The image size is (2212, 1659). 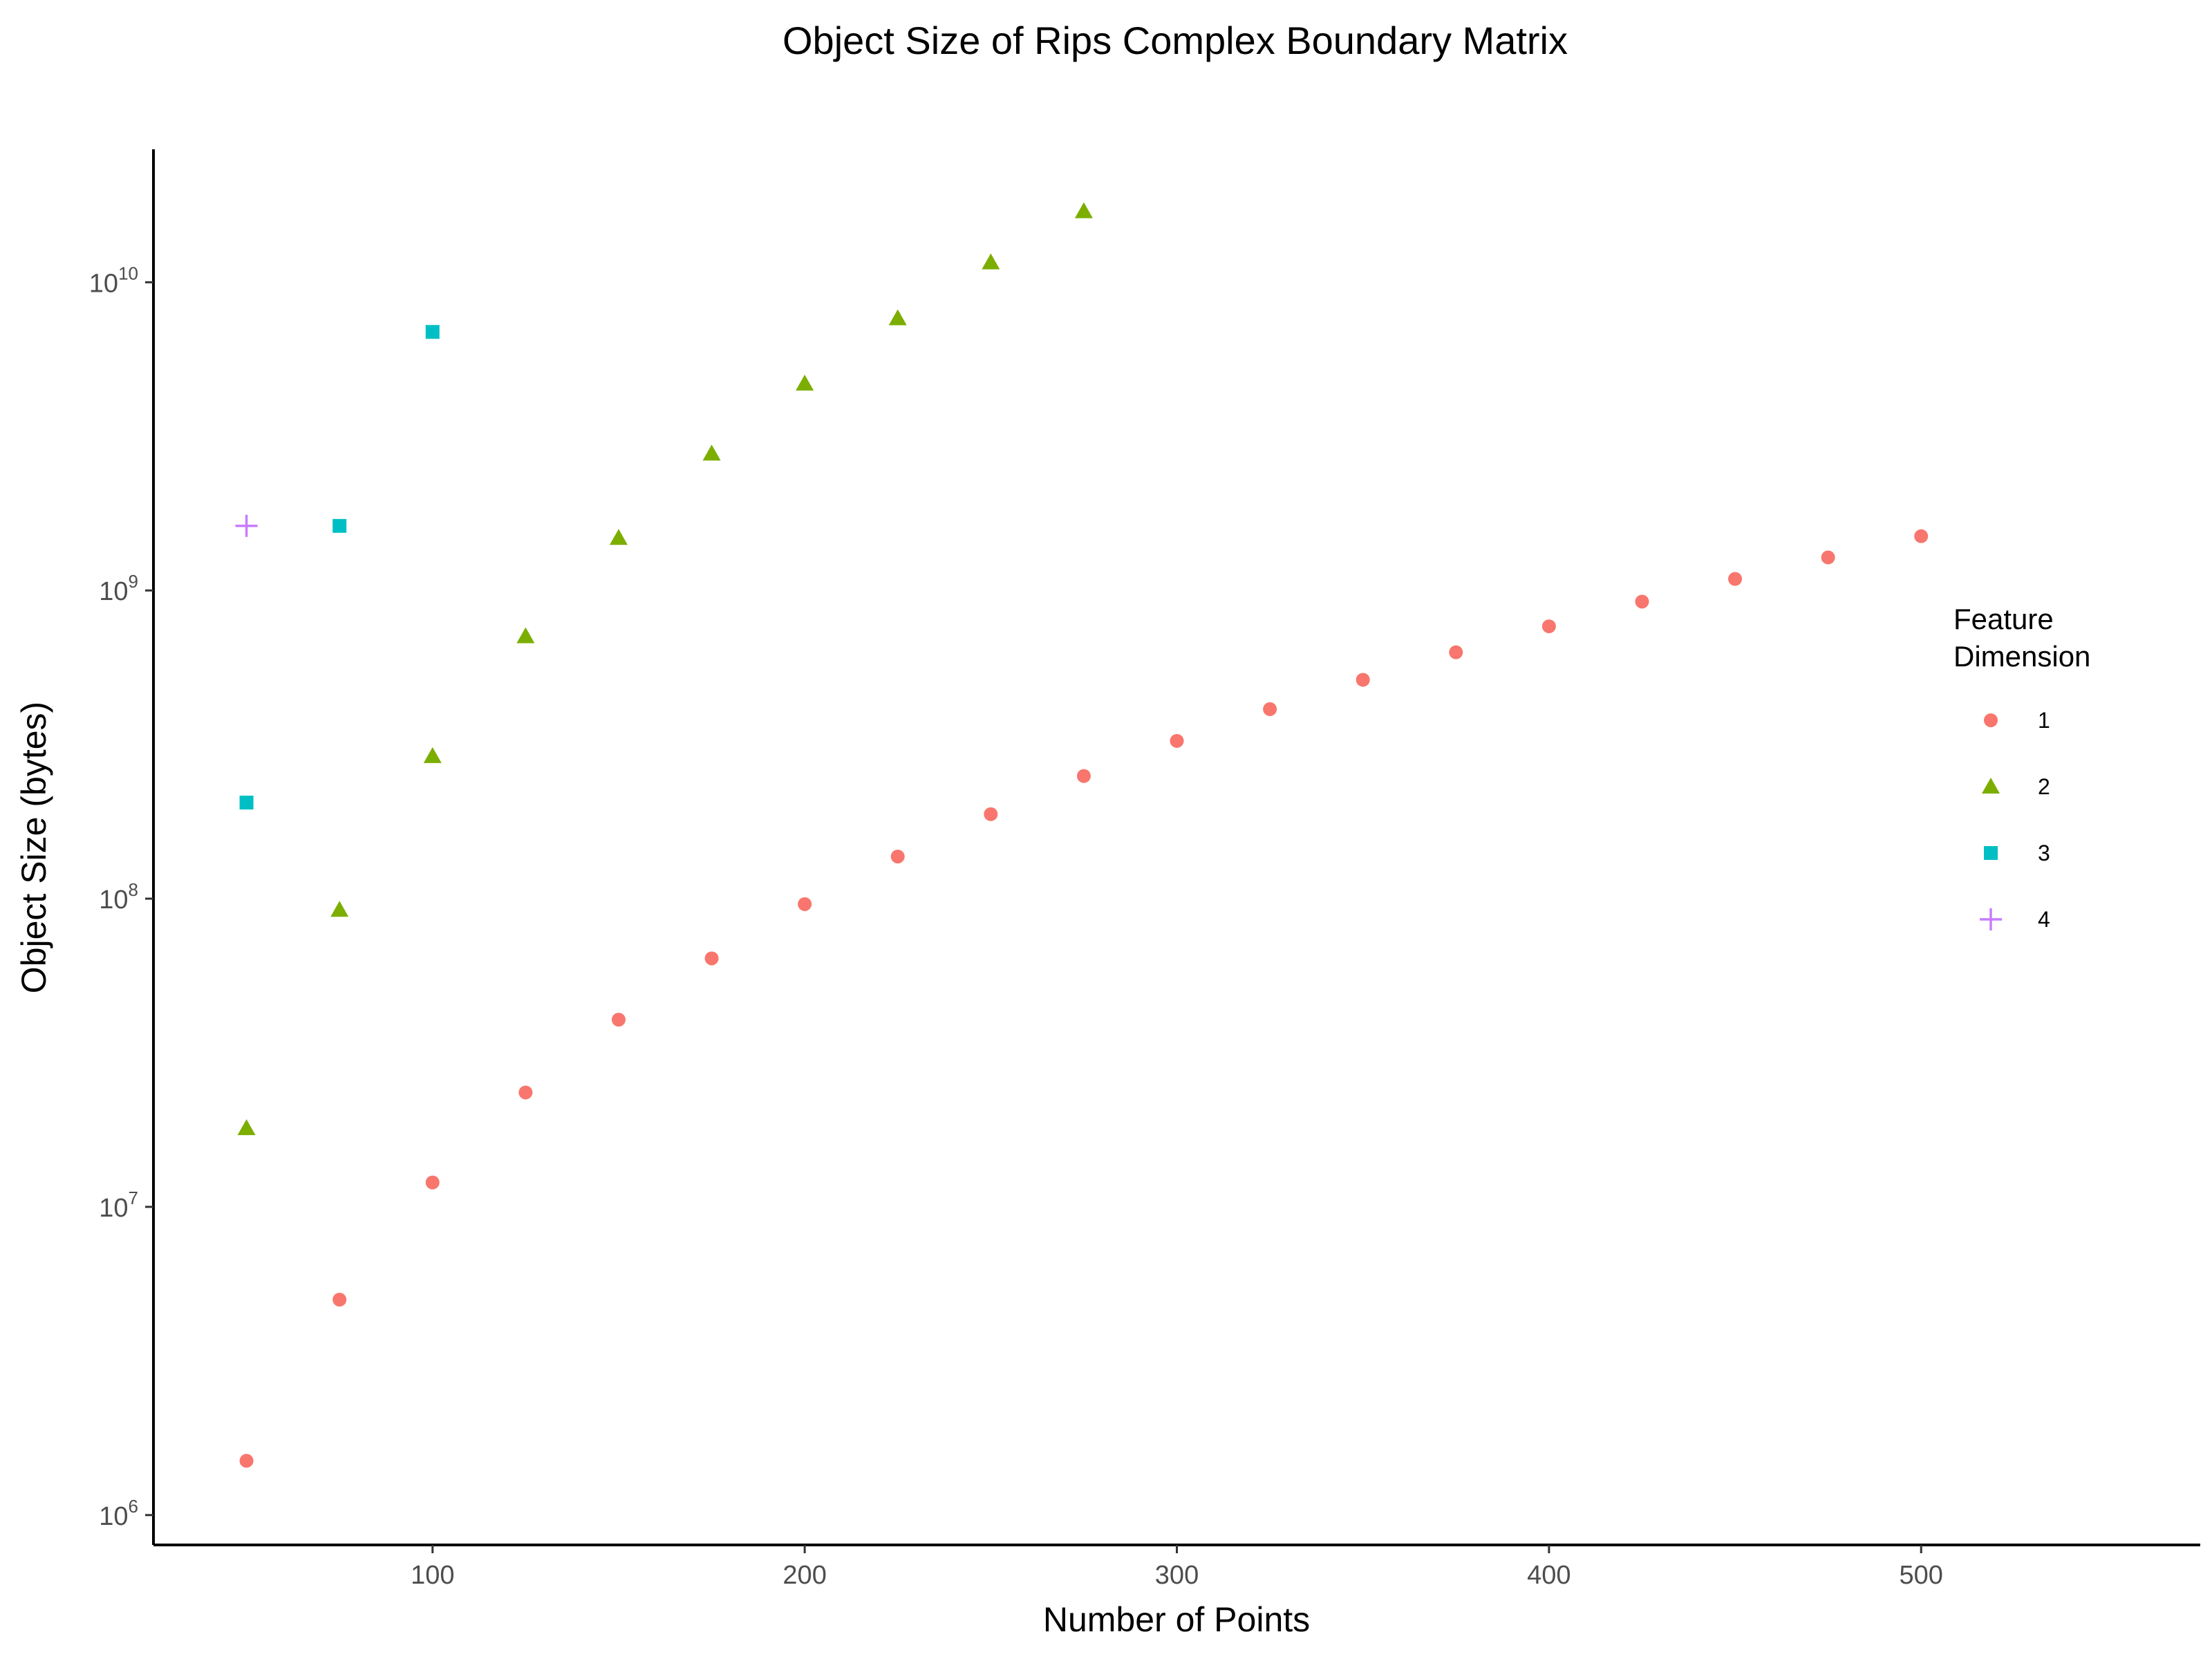 What do you see at coordinates (2016, 786) in the screenshot?
I see `legend-item-2: 2` at bounding box center [2016, 786].